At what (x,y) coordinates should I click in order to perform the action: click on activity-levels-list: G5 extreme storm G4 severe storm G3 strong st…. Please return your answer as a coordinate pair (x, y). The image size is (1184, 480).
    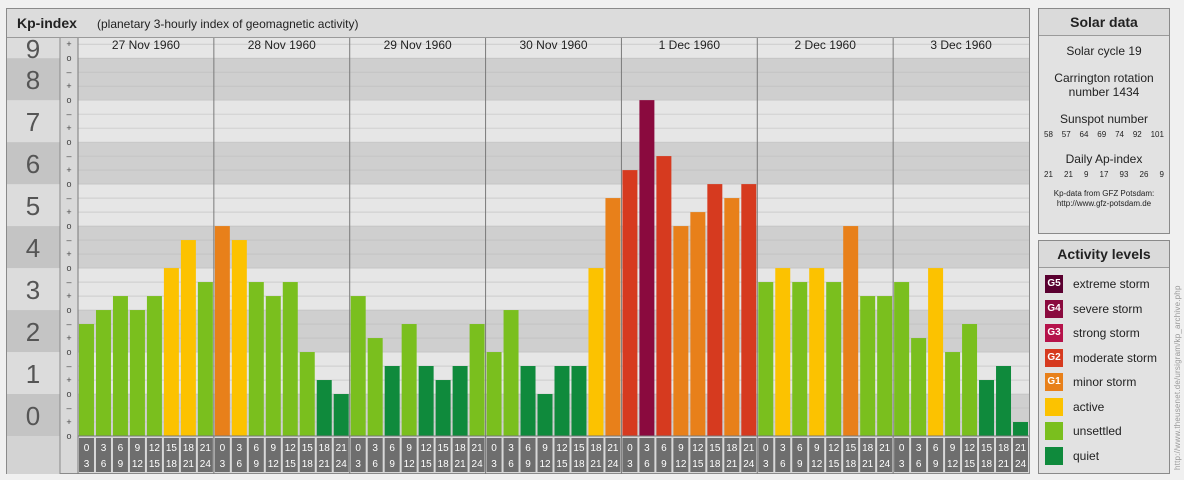
    Looking at the image, I should click on (1104, 368).